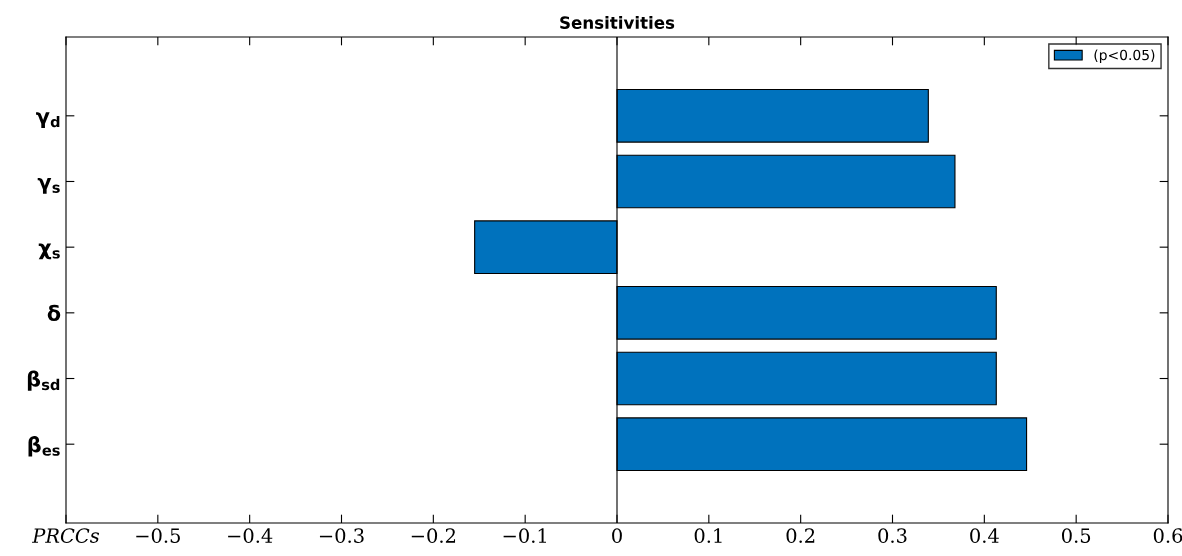 The height and width of the screenshot is (556, 1182). I want to click on y-tick-label: χ$_{s}$, so click(49, 251).